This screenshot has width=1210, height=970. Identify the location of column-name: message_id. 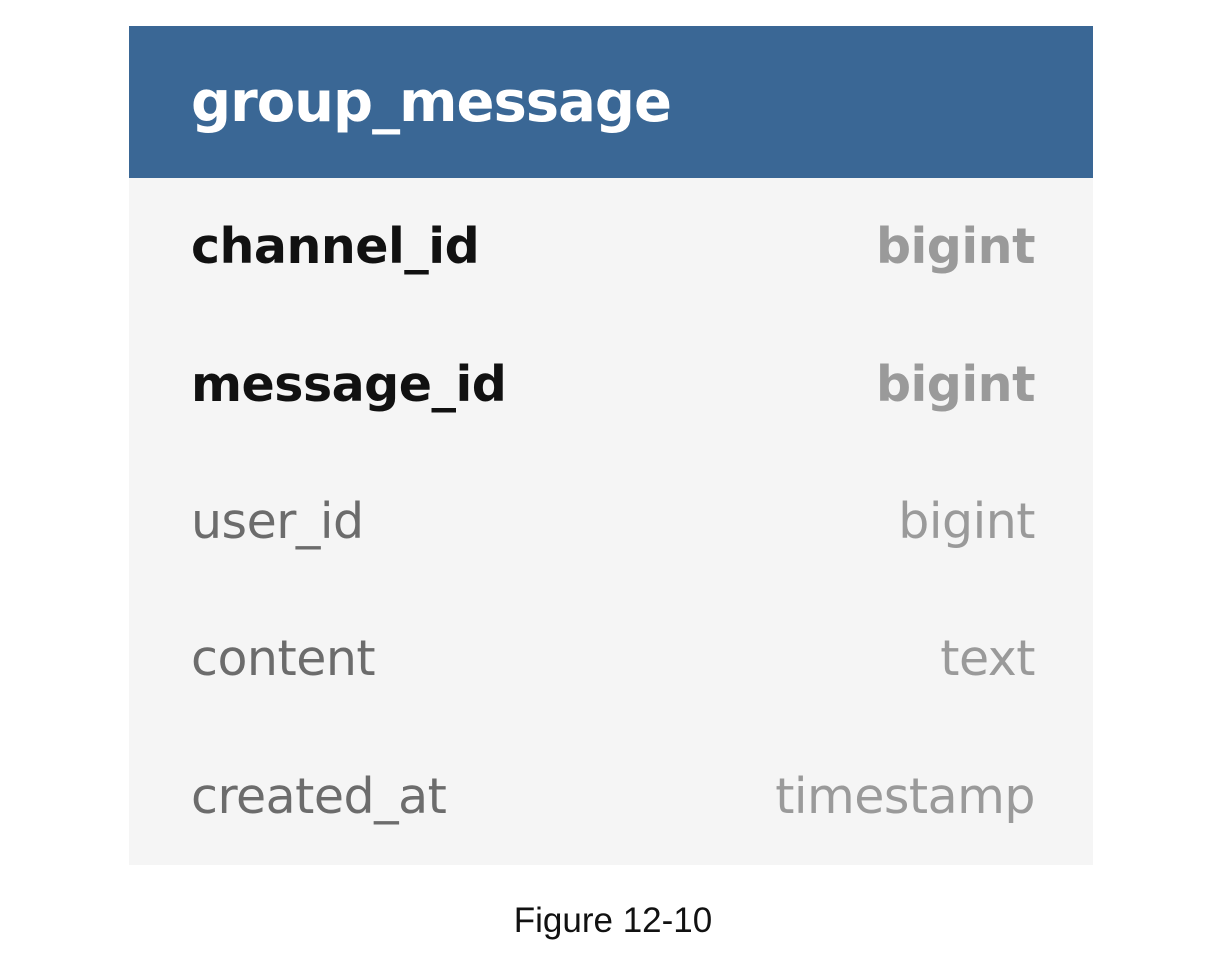
(349, 384).